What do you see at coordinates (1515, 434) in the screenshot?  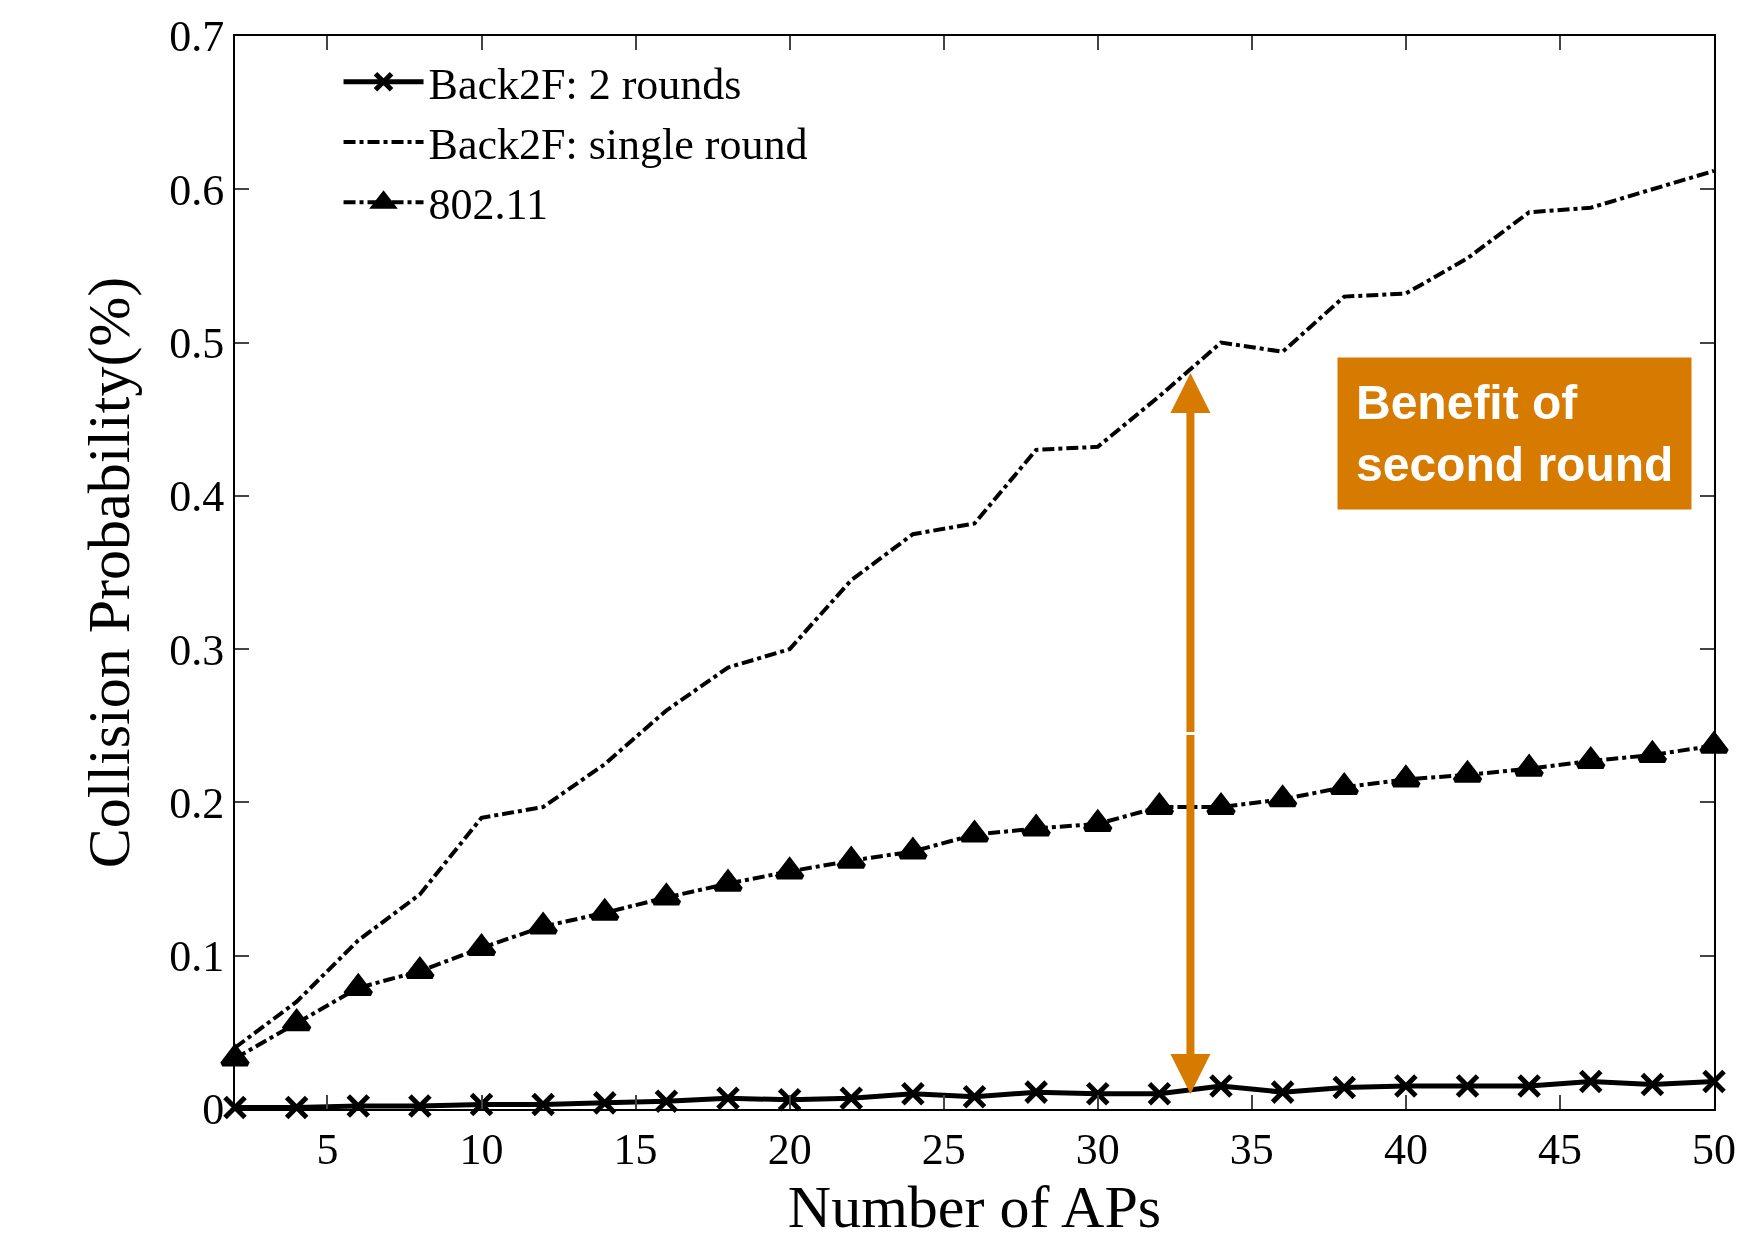 I see `annotation: Benefit of second round` at bounding box center [1515, 434].